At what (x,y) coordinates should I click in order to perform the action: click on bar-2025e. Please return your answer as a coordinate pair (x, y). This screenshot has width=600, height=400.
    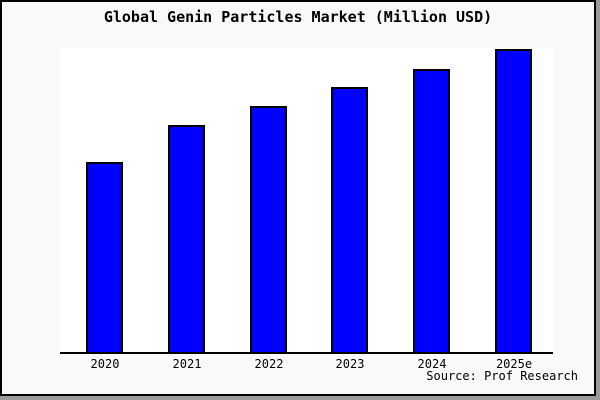
    Looking at the image, I should click on (513, 200).